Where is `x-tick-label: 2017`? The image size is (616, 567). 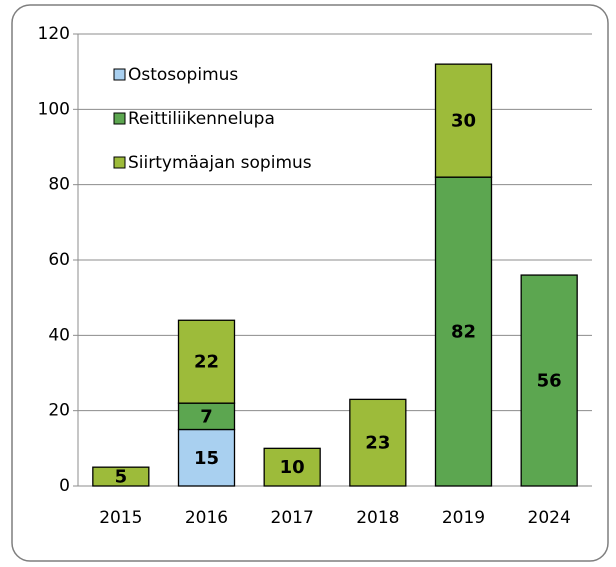
x-tick-label: 2017 is located at coordinates (292, 518).